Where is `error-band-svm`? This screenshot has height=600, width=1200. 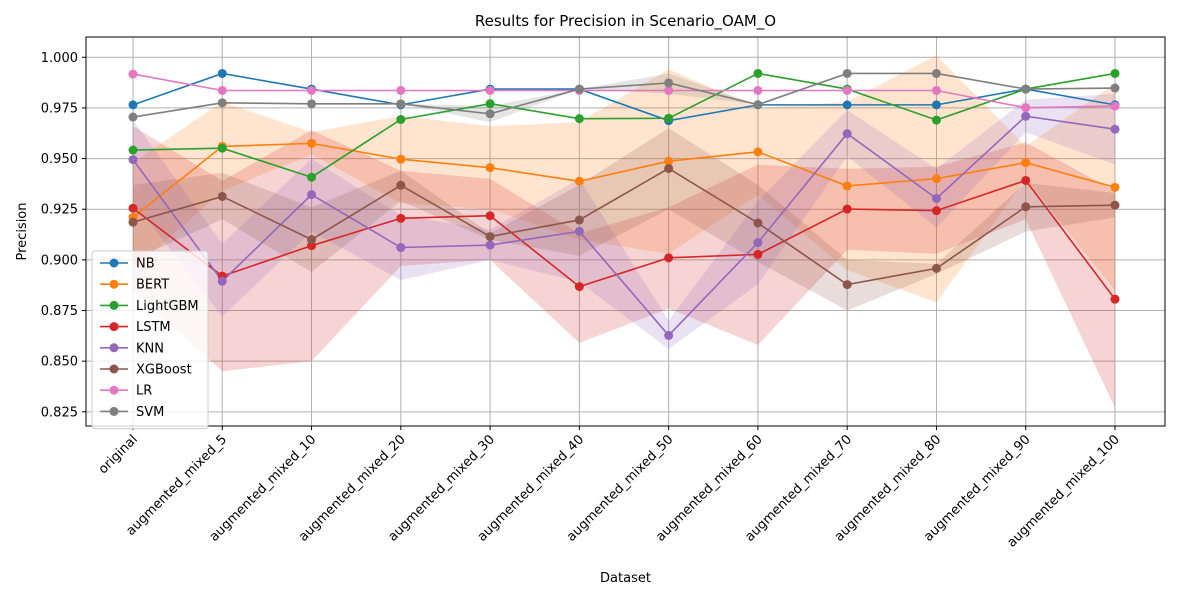 error-band-svm is located at coordinates (624, 98).